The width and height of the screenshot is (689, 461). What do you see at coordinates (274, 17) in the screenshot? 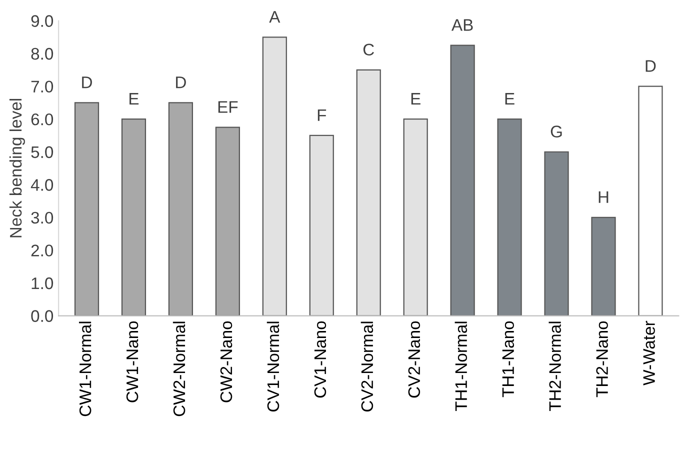
I see `annotation: A` at bounding box center [274, 17].